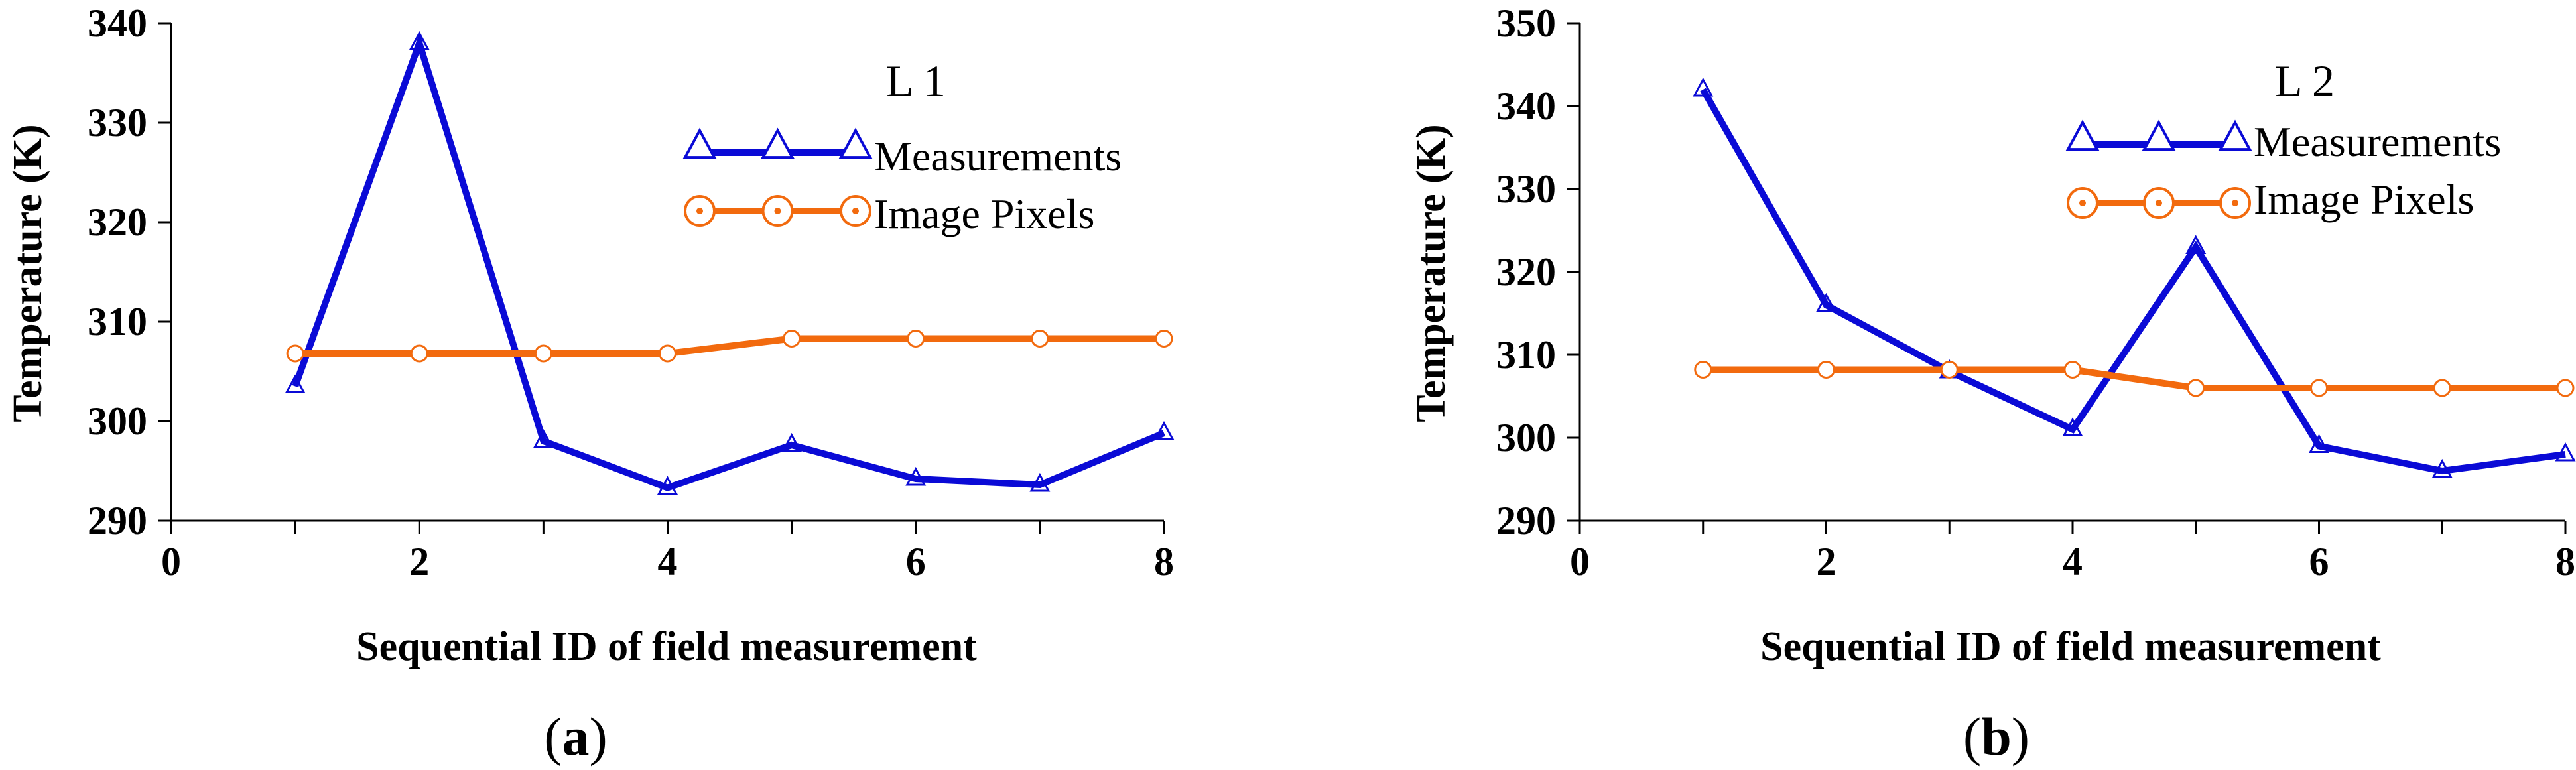  Describe the element at coordinates (2283, 170) in the screenshot. I see `legend-b: Measurements Image Pixels` at that location.